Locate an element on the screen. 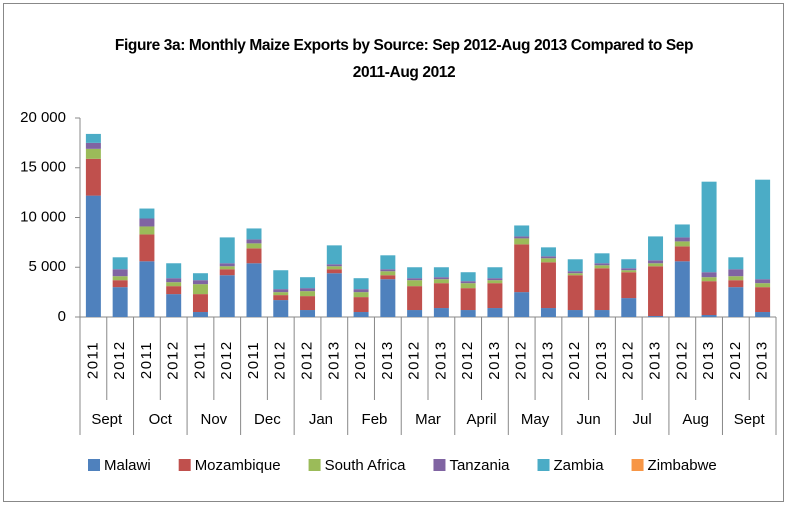 Image resolution: width=788 pixels, height=506 pixels. legend-label: Tanzania is located at coordinates (479, 465).